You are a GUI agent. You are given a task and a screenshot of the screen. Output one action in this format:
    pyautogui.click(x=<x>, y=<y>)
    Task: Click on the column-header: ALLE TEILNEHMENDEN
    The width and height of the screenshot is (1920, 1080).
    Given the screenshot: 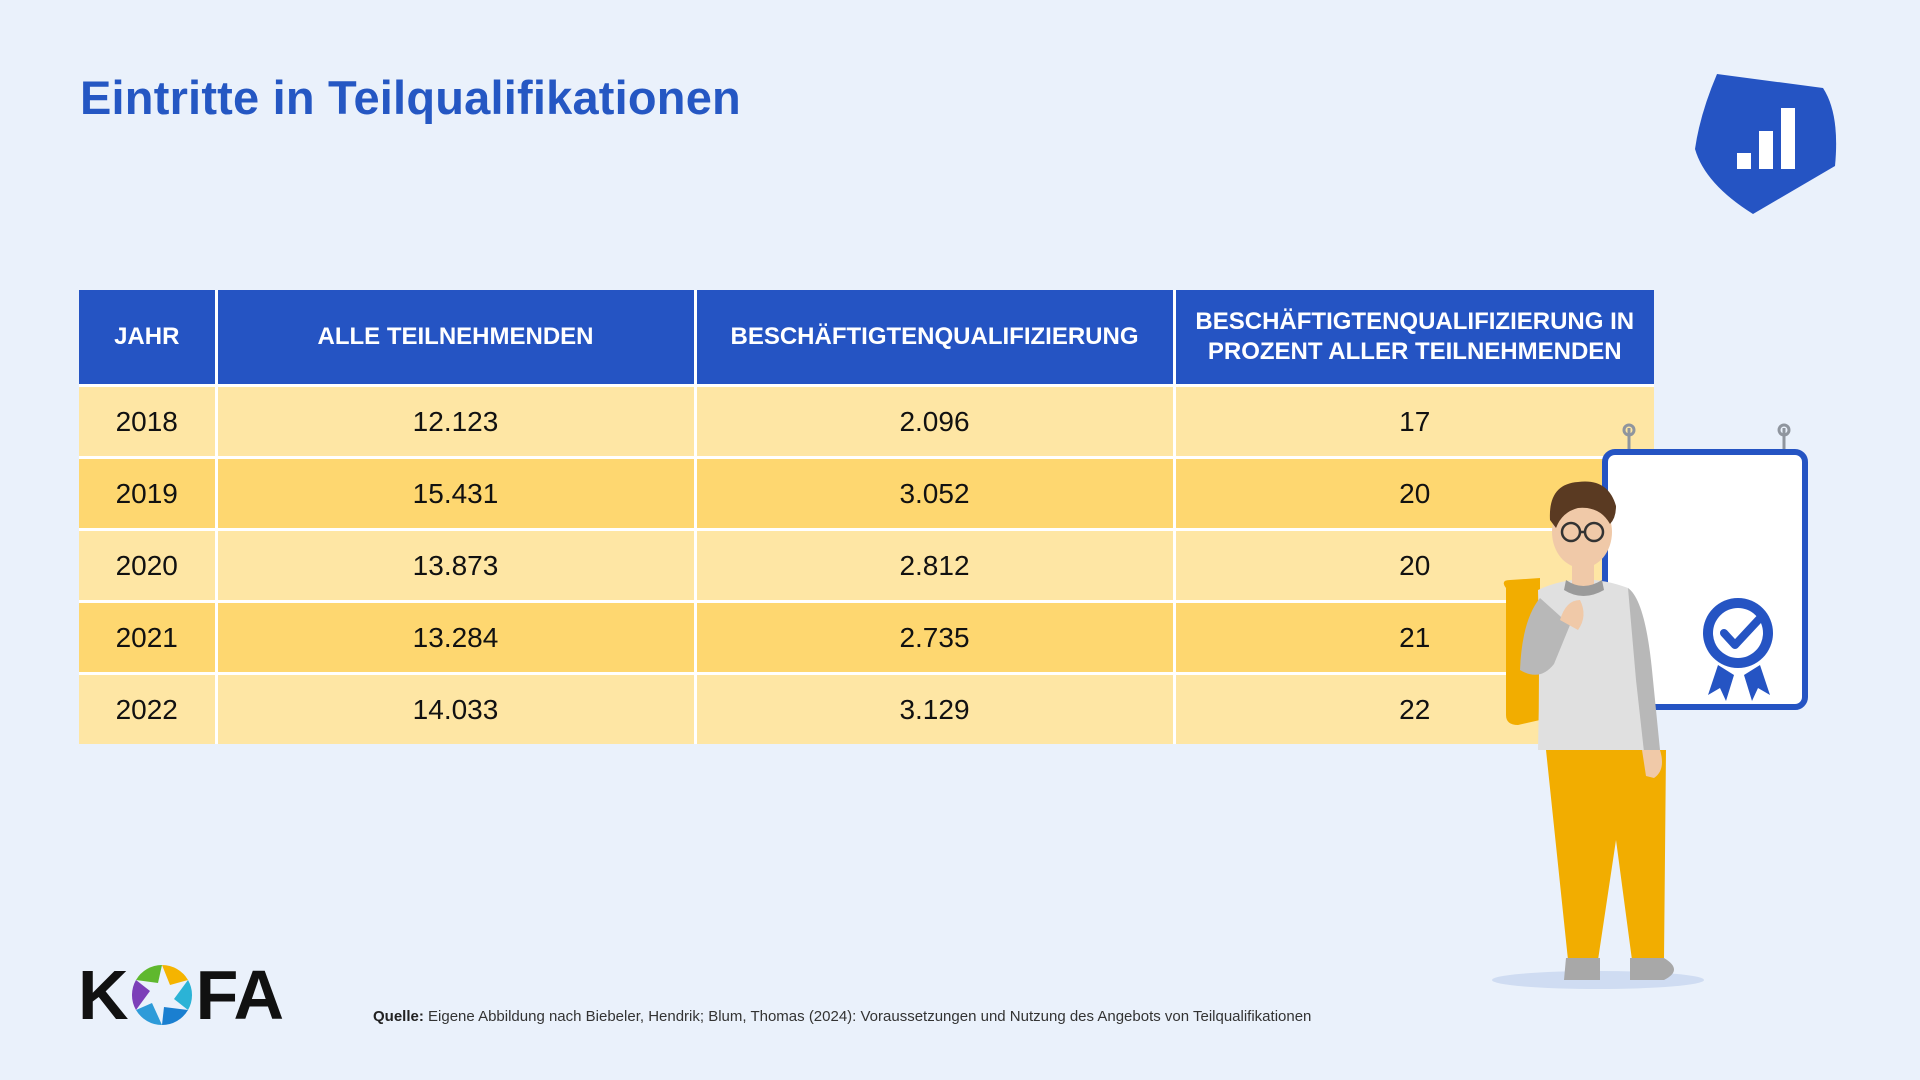 What is the action you would take?
    pyautogui.click(x=455, y=338)
    